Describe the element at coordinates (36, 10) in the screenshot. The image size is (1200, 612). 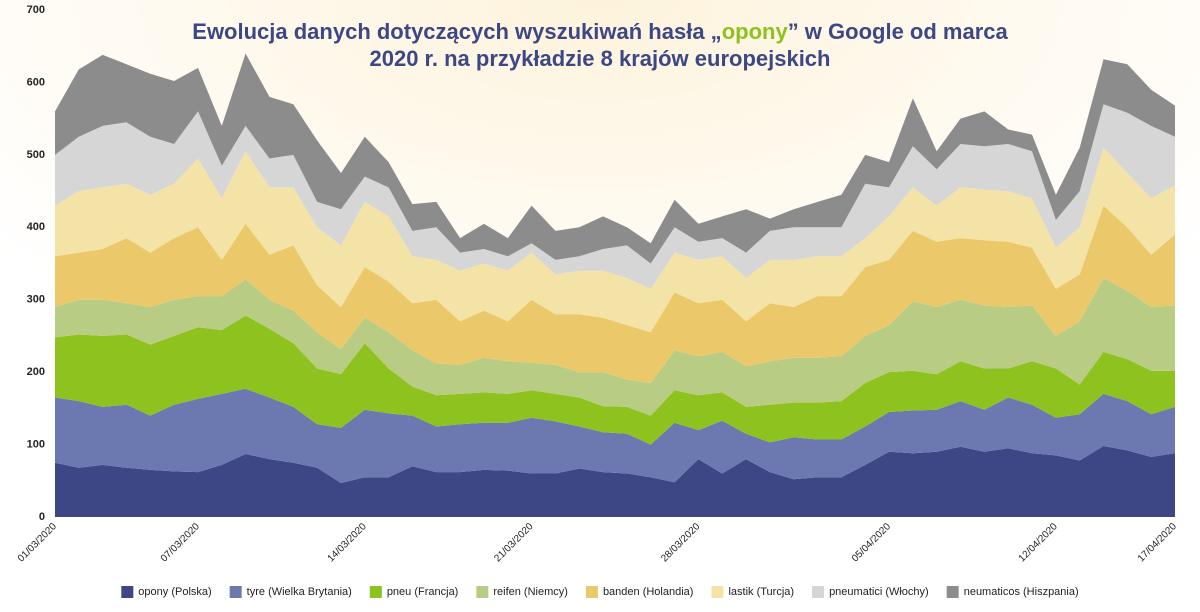
I see `y-tick-label: 700` at that location.